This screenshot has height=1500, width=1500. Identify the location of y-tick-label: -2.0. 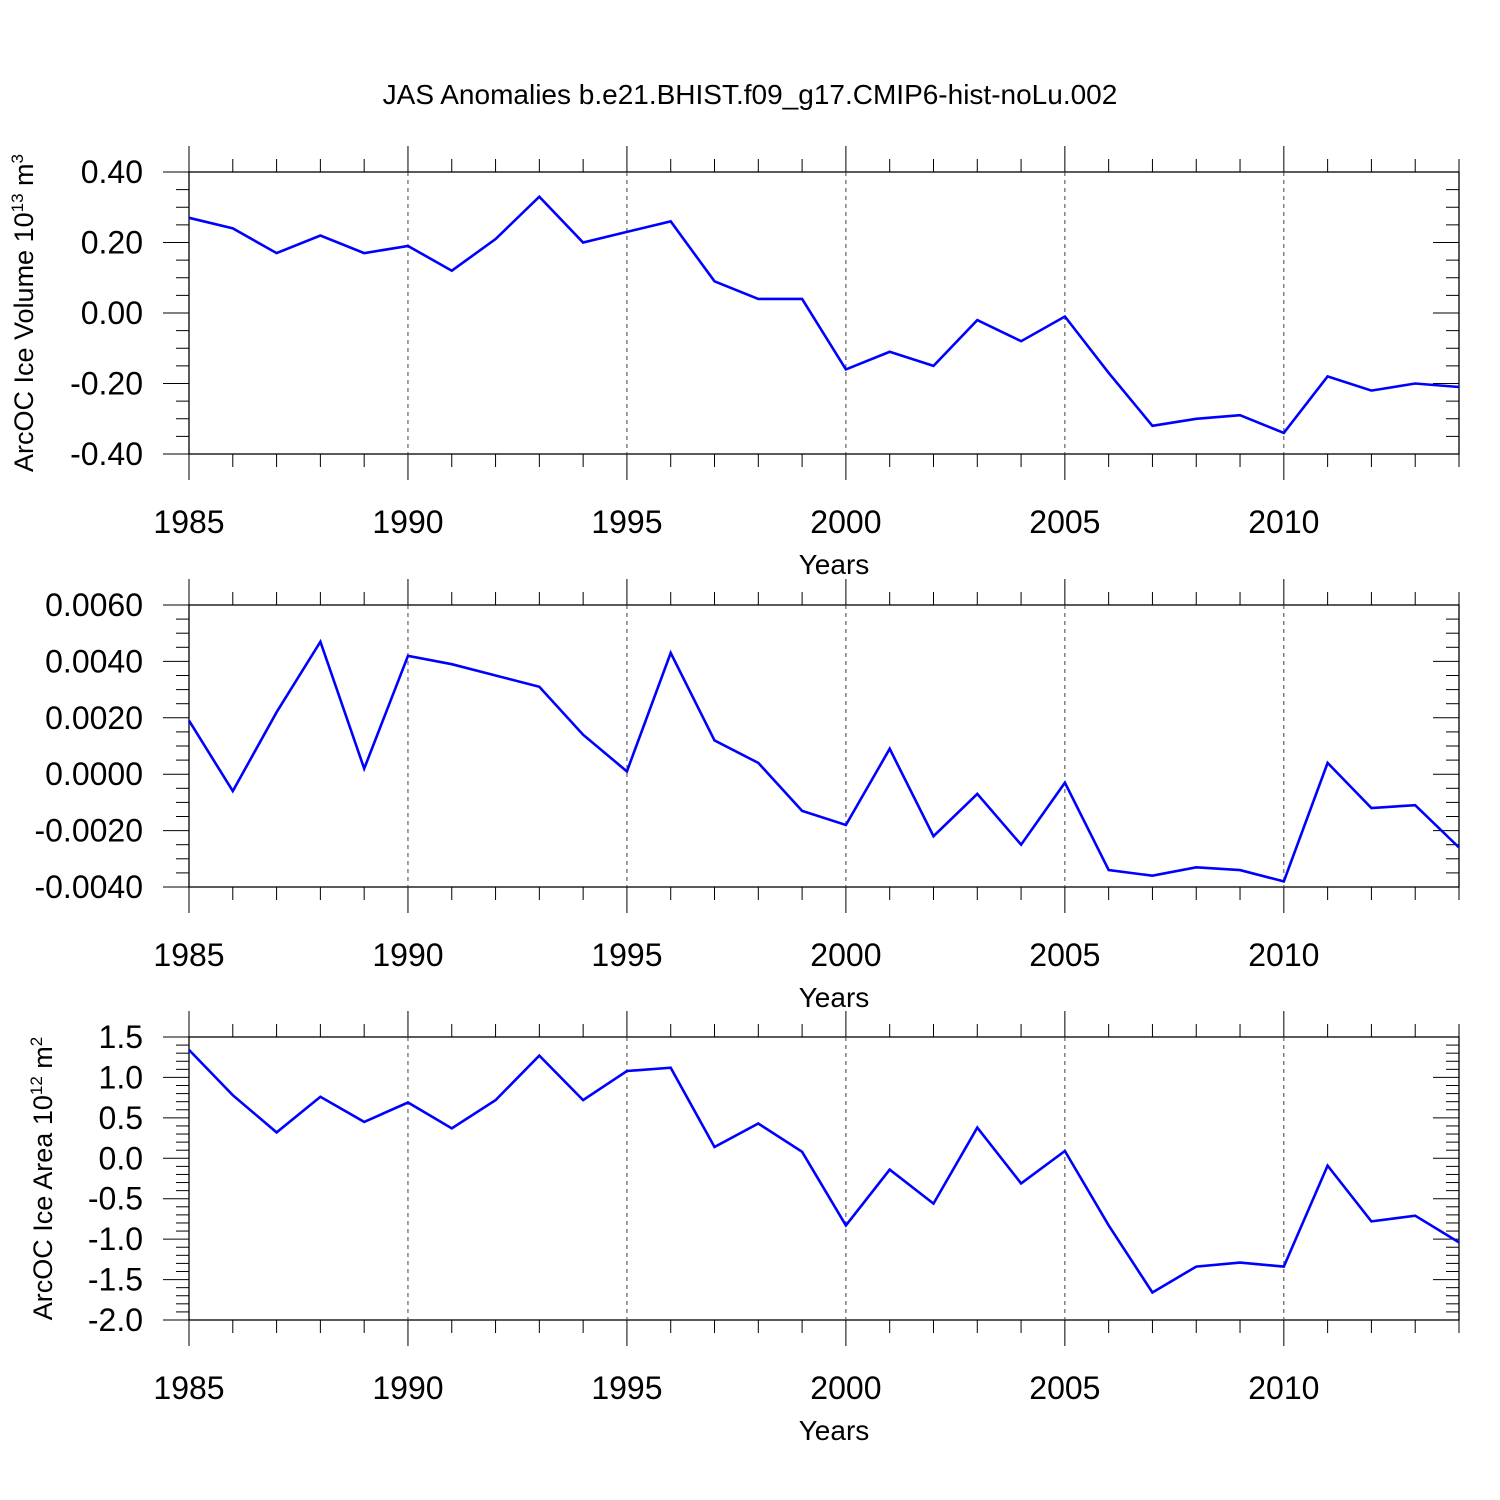
(115, 1320).